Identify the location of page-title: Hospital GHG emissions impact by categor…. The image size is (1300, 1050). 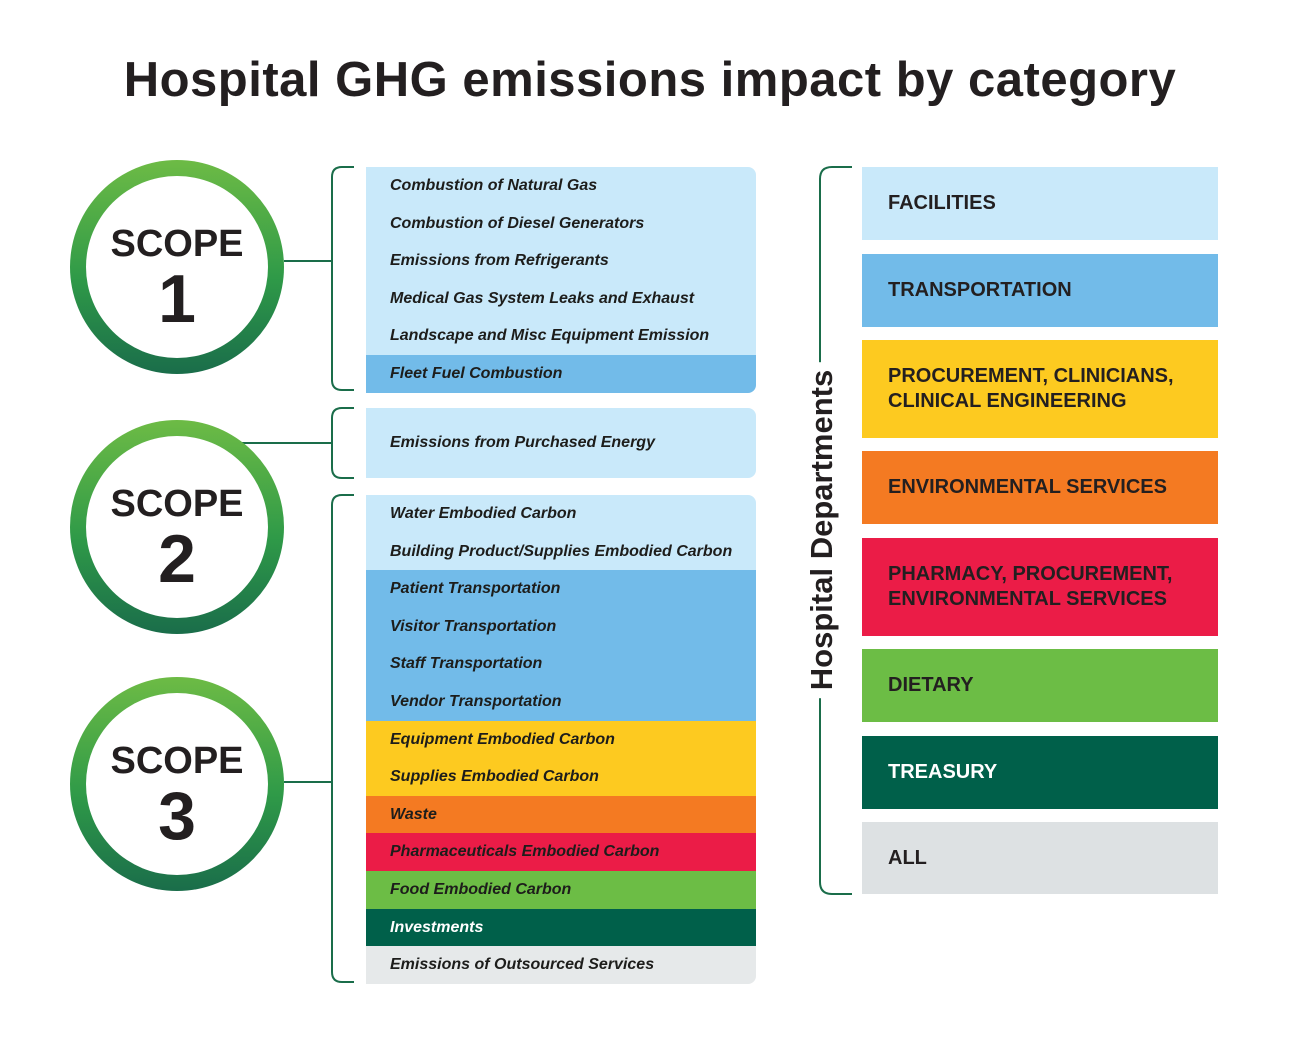
(650, 80).